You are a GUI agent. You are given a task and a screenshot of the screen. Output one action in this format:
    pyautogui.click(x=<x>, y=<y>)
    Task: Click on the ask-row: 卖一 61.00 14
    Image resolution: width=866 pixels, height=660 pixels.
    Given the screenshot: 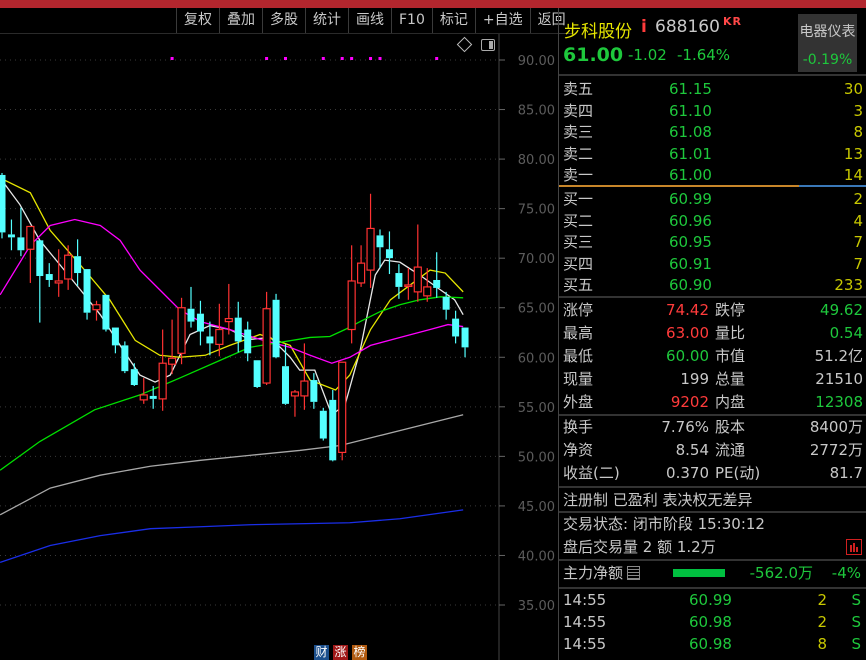 What is the action you would take?
    pyautogui.click(x=712, y=175)
    